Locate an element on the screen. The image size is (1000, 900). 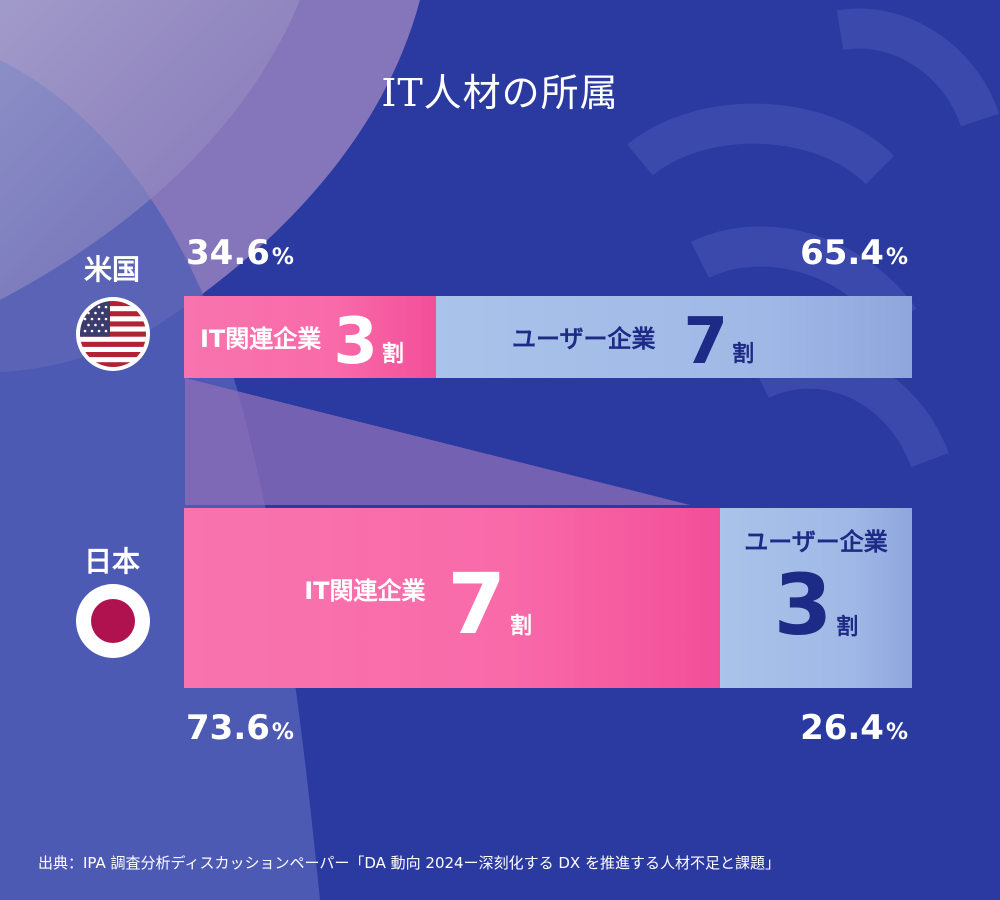
bar-us-user: ユーザー企業 7 割 is located at coordinates (674, 337).